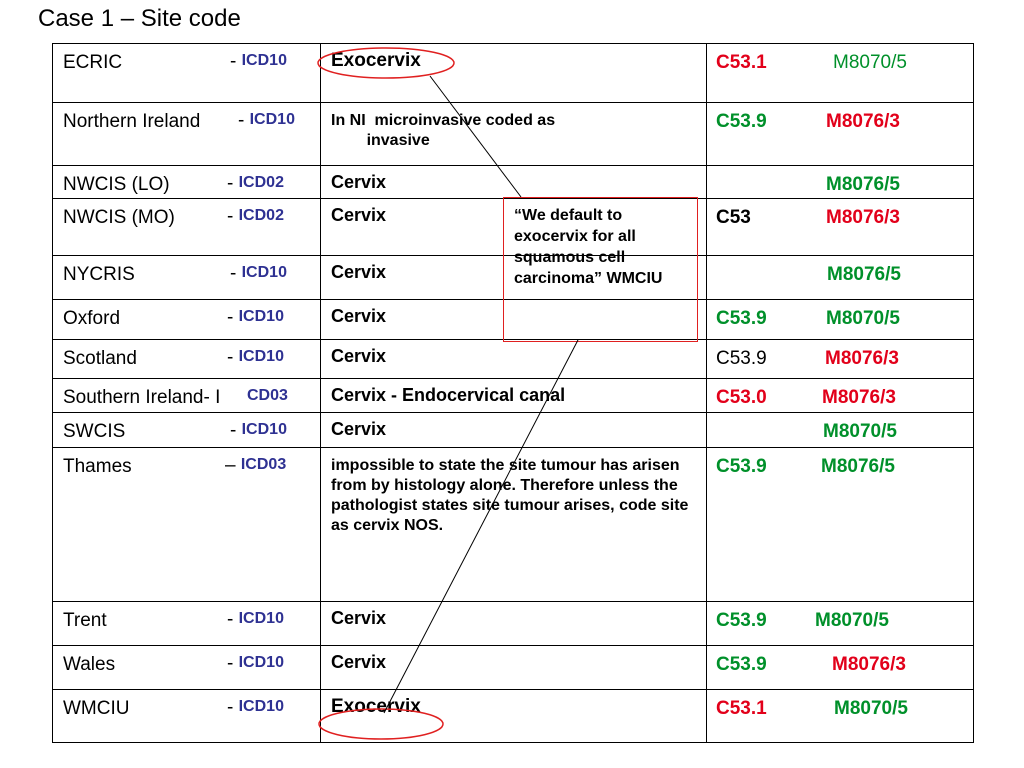 Image resolution: width=1024 pixels, height=768 pixels. I want to click on table-row: Oxford - ICD10 Cervix C53.9 M8070/5, so click(513, 319).